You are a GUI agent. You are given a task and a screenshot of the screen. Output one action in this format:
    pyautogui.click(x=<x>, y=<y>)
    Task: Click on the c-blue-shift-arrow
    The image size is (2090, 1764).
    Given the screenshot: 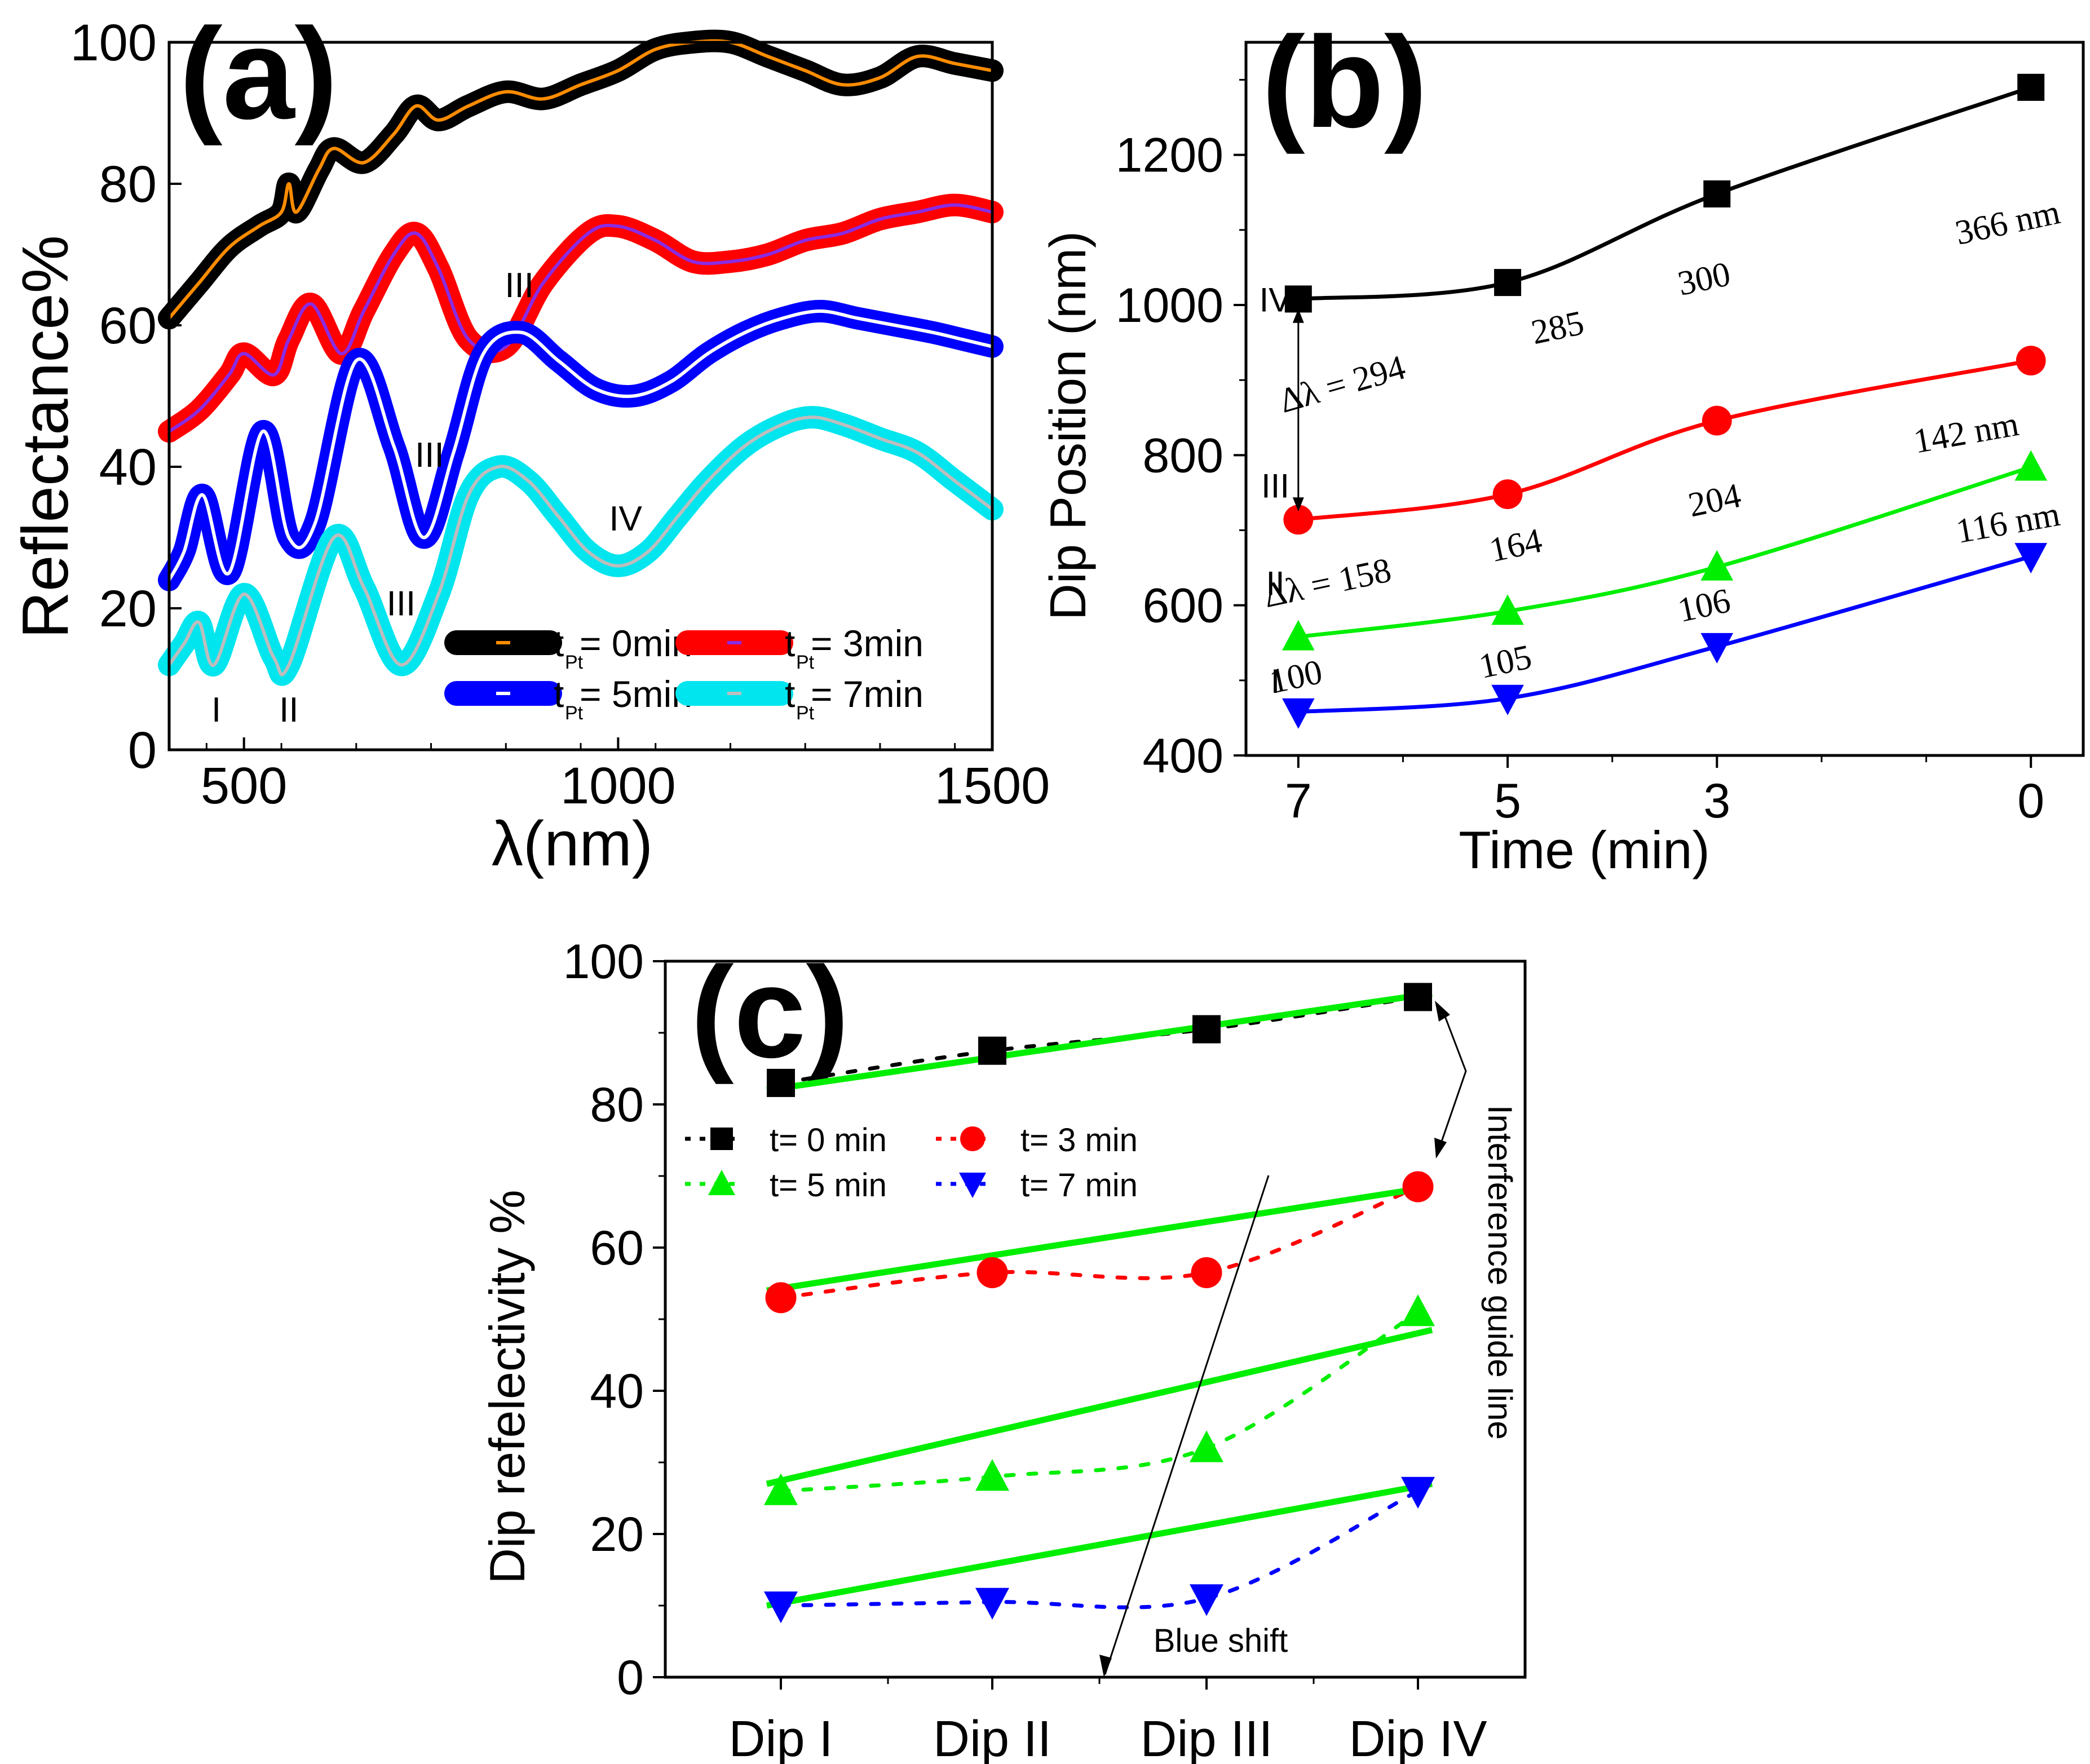 What is the action you would take?
    pyautogui.click(x=1187, y=1425)
    